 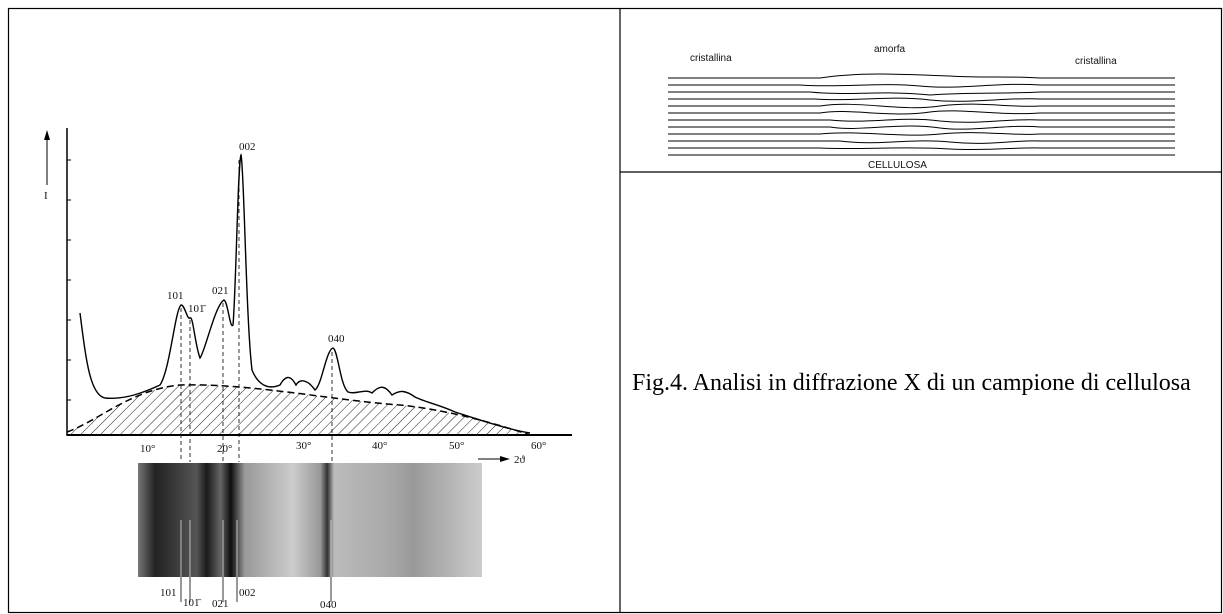 I want to click on x-tick-label: 10°, so click(x=147, y=449).